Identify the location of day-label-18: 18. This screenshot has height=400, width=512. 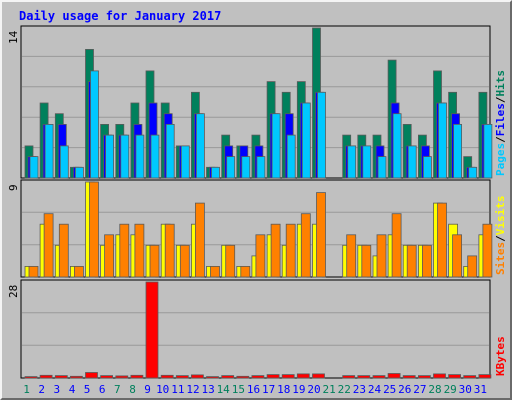
(283, 389).